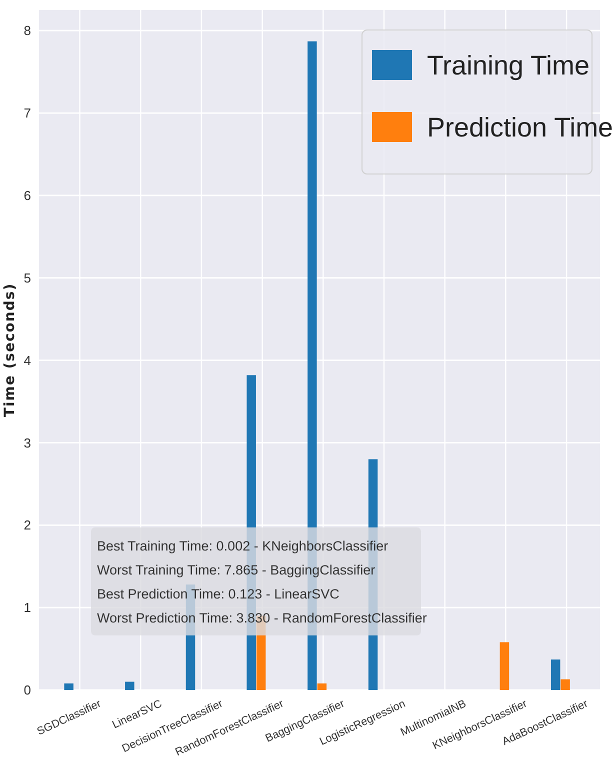 The height and width of the screenshot is (778, 612). I want to click on y-tick-label: 4, so click(27, 360).